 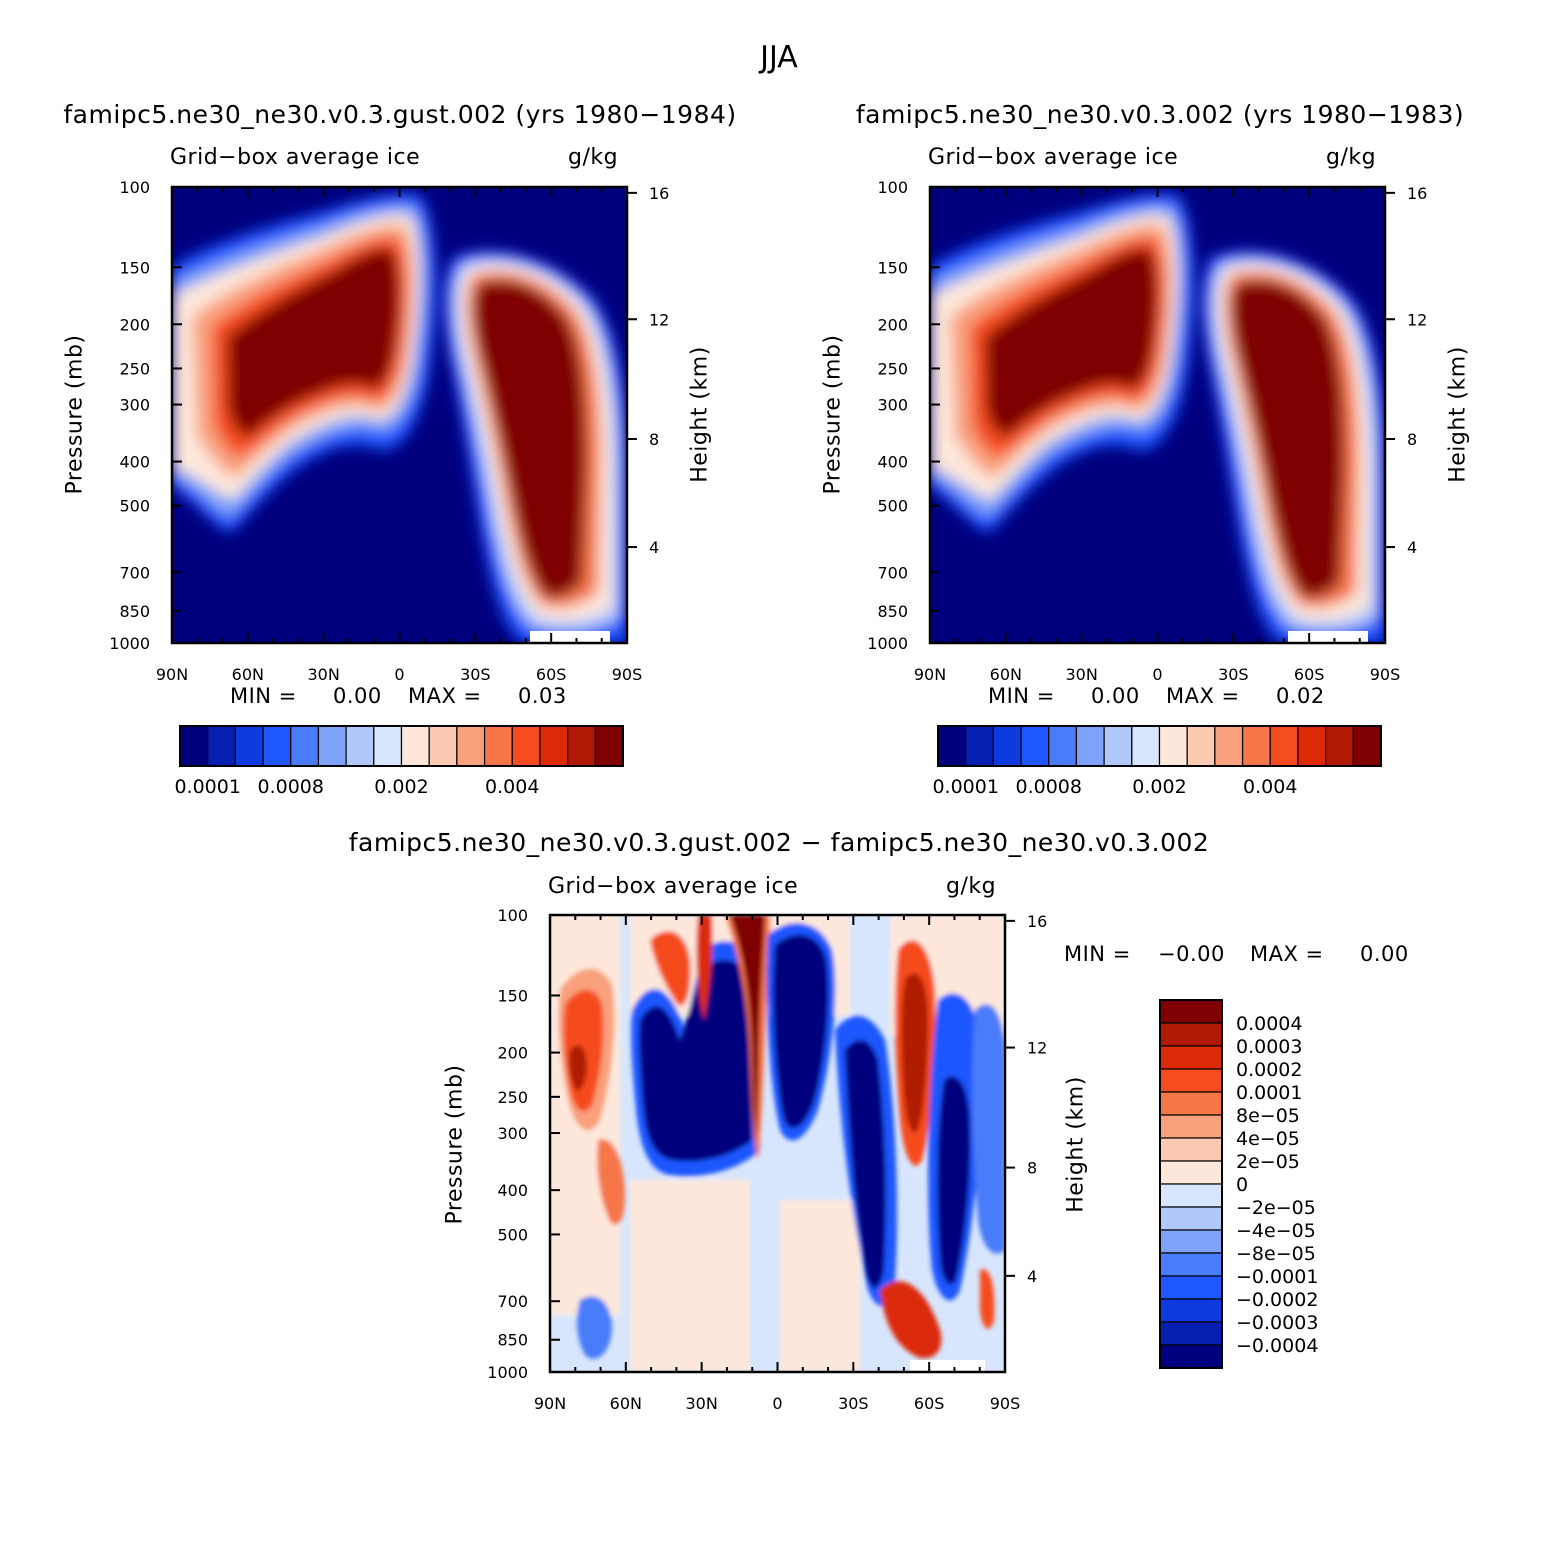 What do you see at coordinates (1203, 696) in the screenshot?
I see `panel-b-max-label: MAX =` at bounding box center [1203, 696].